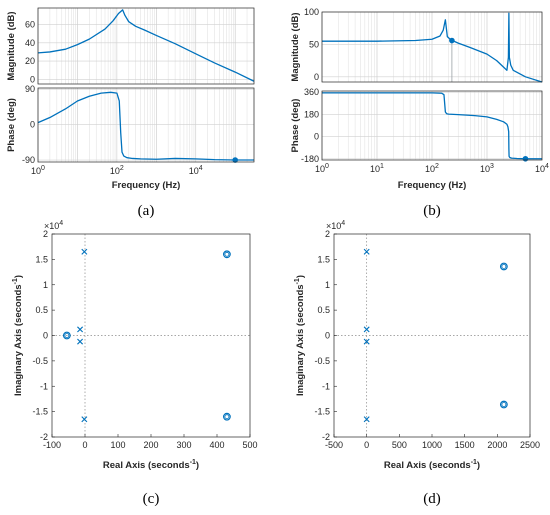  Describe the element at coordinates (183, 445) in the screenshot. I see `x-tick-label: 300` at that location.